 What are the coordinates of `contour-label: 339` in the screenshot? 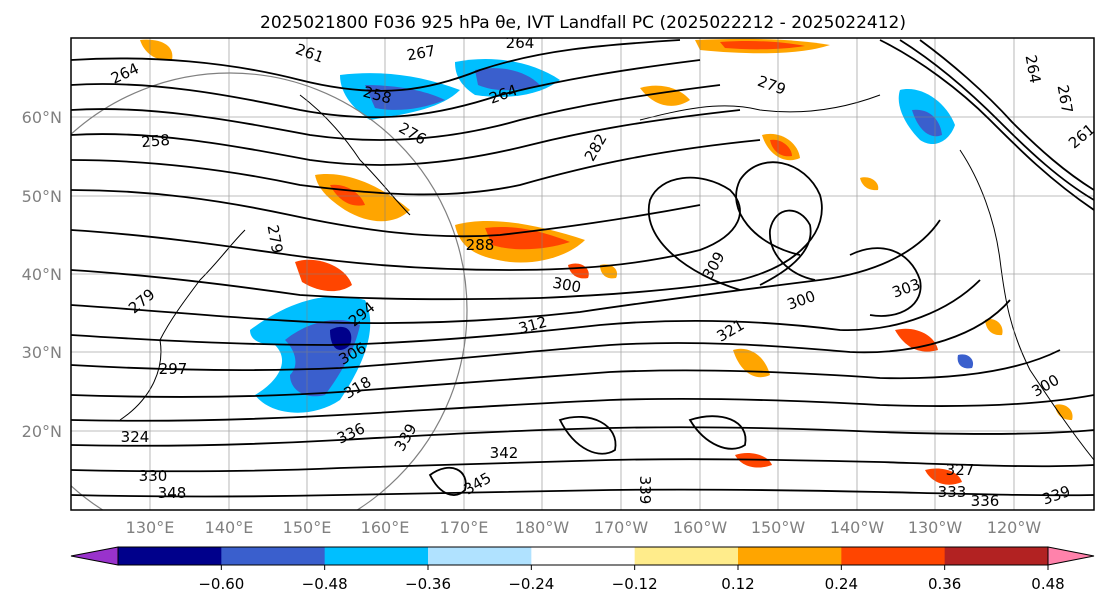 It's located at (645, 490).